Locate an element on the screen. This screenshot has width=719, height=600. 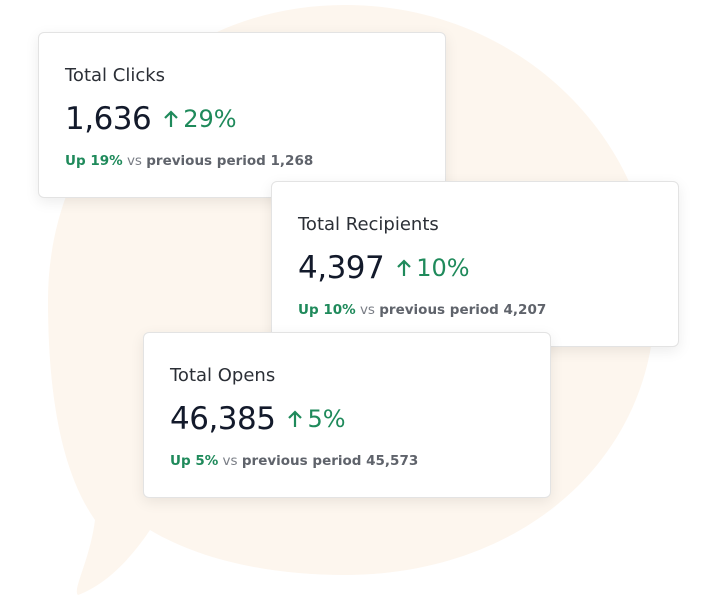
card-value: 4,397 is located at coordinates (341, 268).